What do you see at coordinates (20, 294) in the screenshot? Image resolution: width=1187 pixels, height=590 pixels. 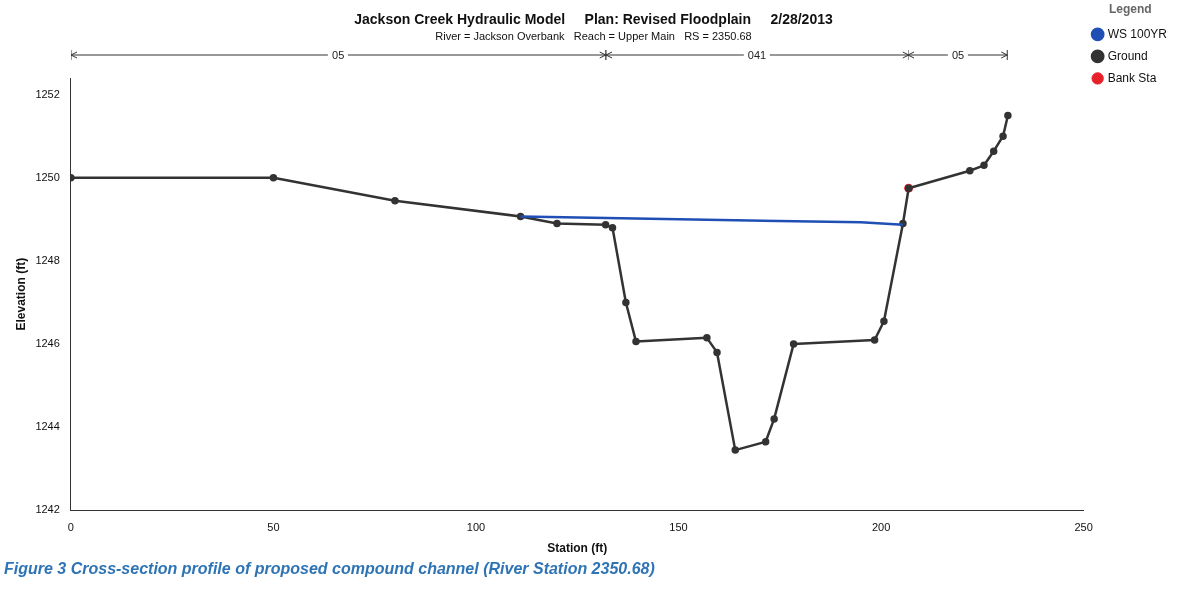 I see `y-axis-title: Elevation (ft)` at bounding box center [20, 294].